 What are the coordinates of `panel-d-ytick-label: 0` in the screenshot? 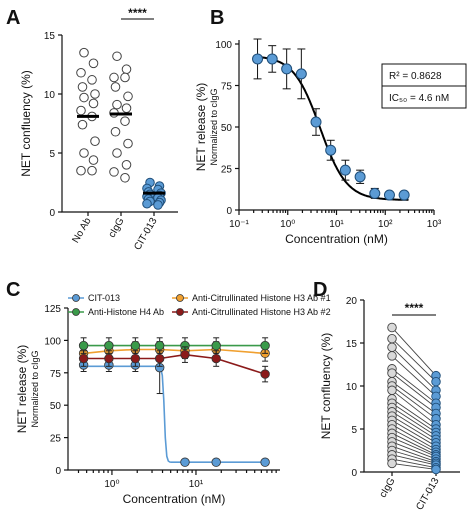 It's located at (354, 473).